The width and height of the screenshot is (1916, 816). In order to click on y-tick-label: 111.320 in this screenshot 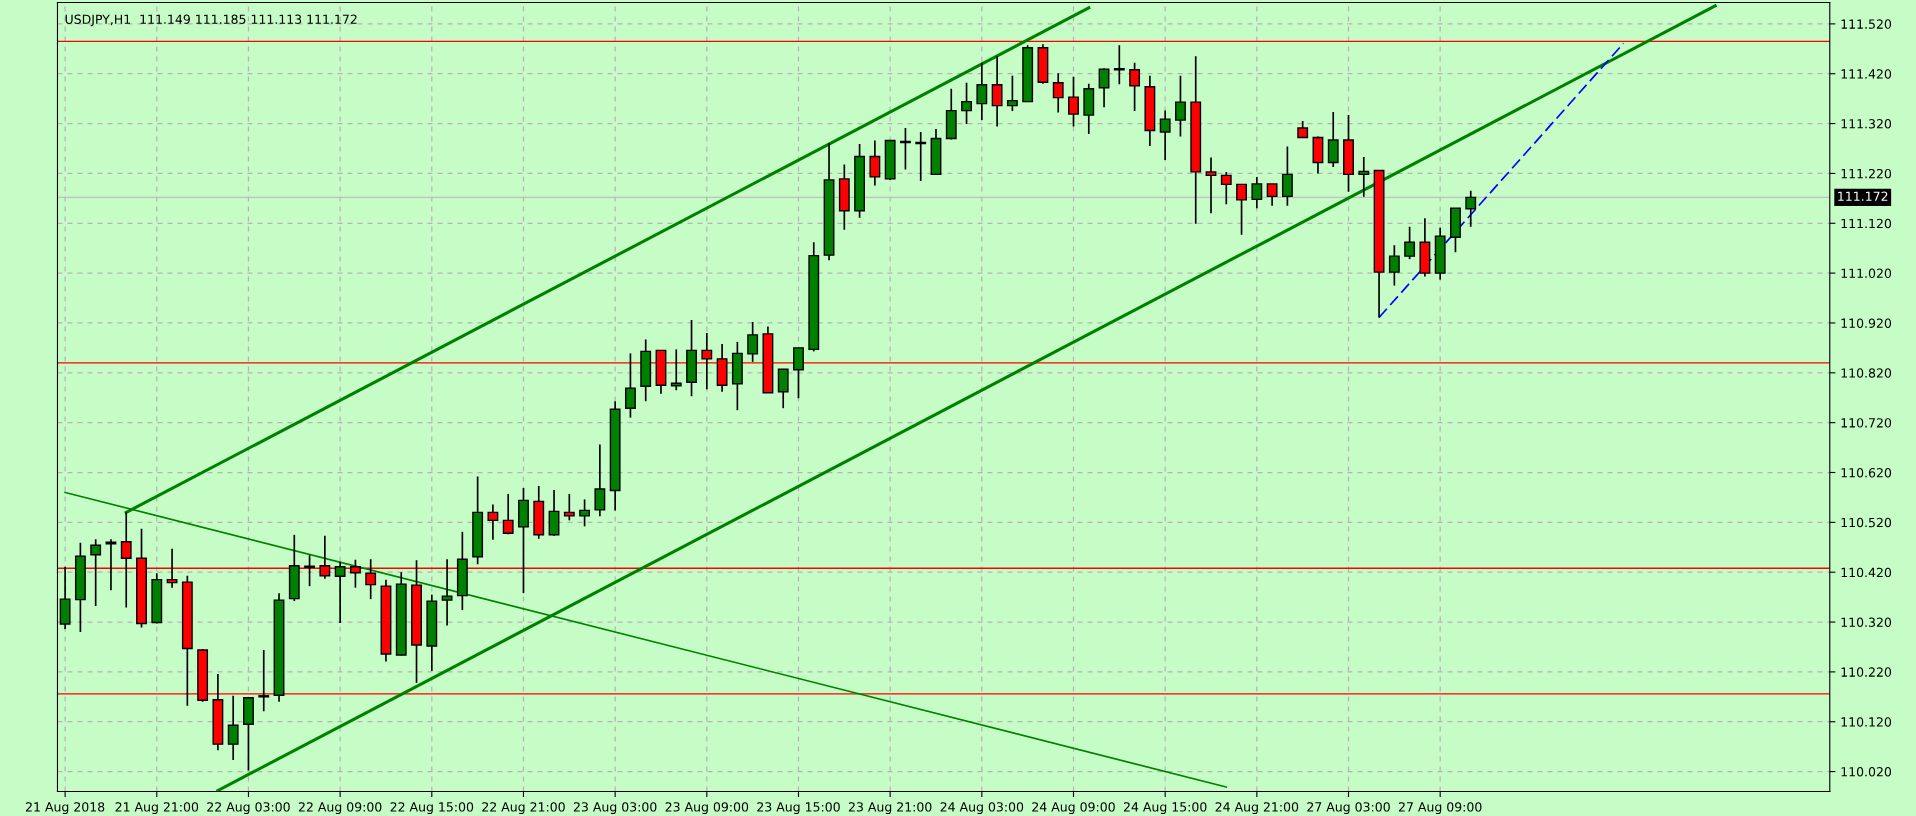, I will do `click(1866, 124)`.